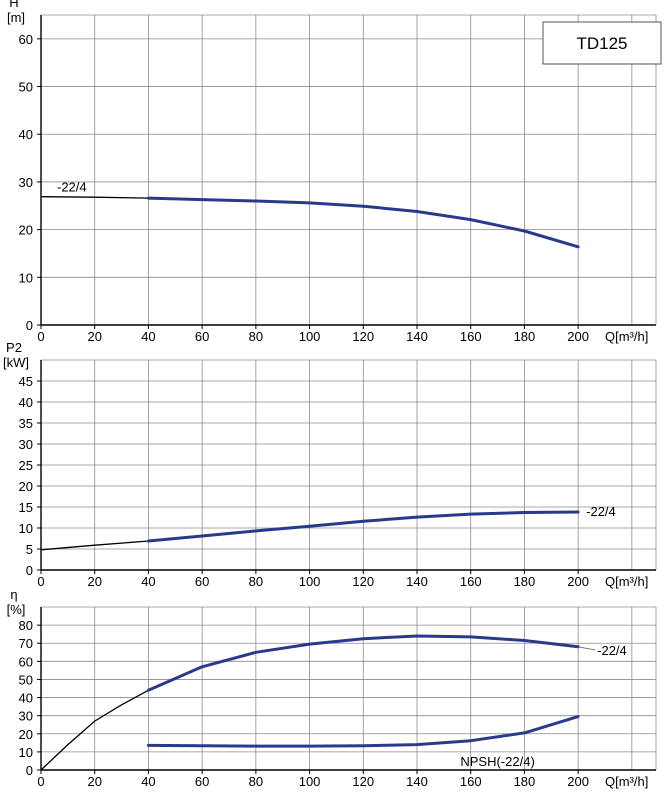  What do you see at coordinates (13, 594) in the screenshot?
I see `y-axis-label: η` at bounding box center [13, 594].